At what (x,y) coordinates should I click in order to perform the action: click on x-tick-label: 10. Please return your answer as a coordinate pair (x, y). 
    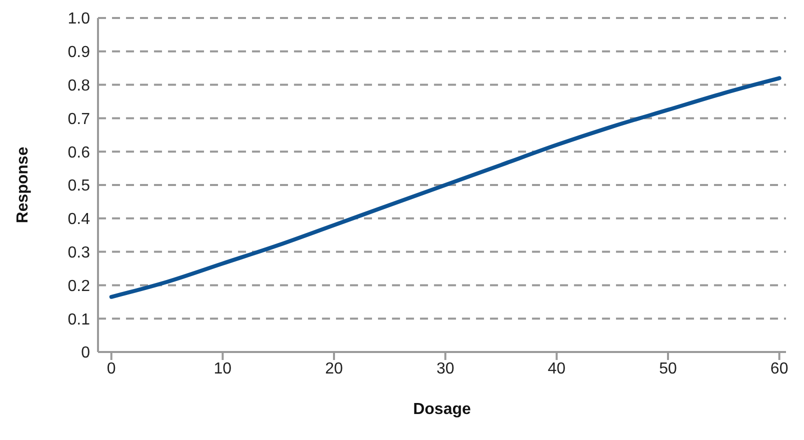
    Looking at the image, I should click on (223, 369).